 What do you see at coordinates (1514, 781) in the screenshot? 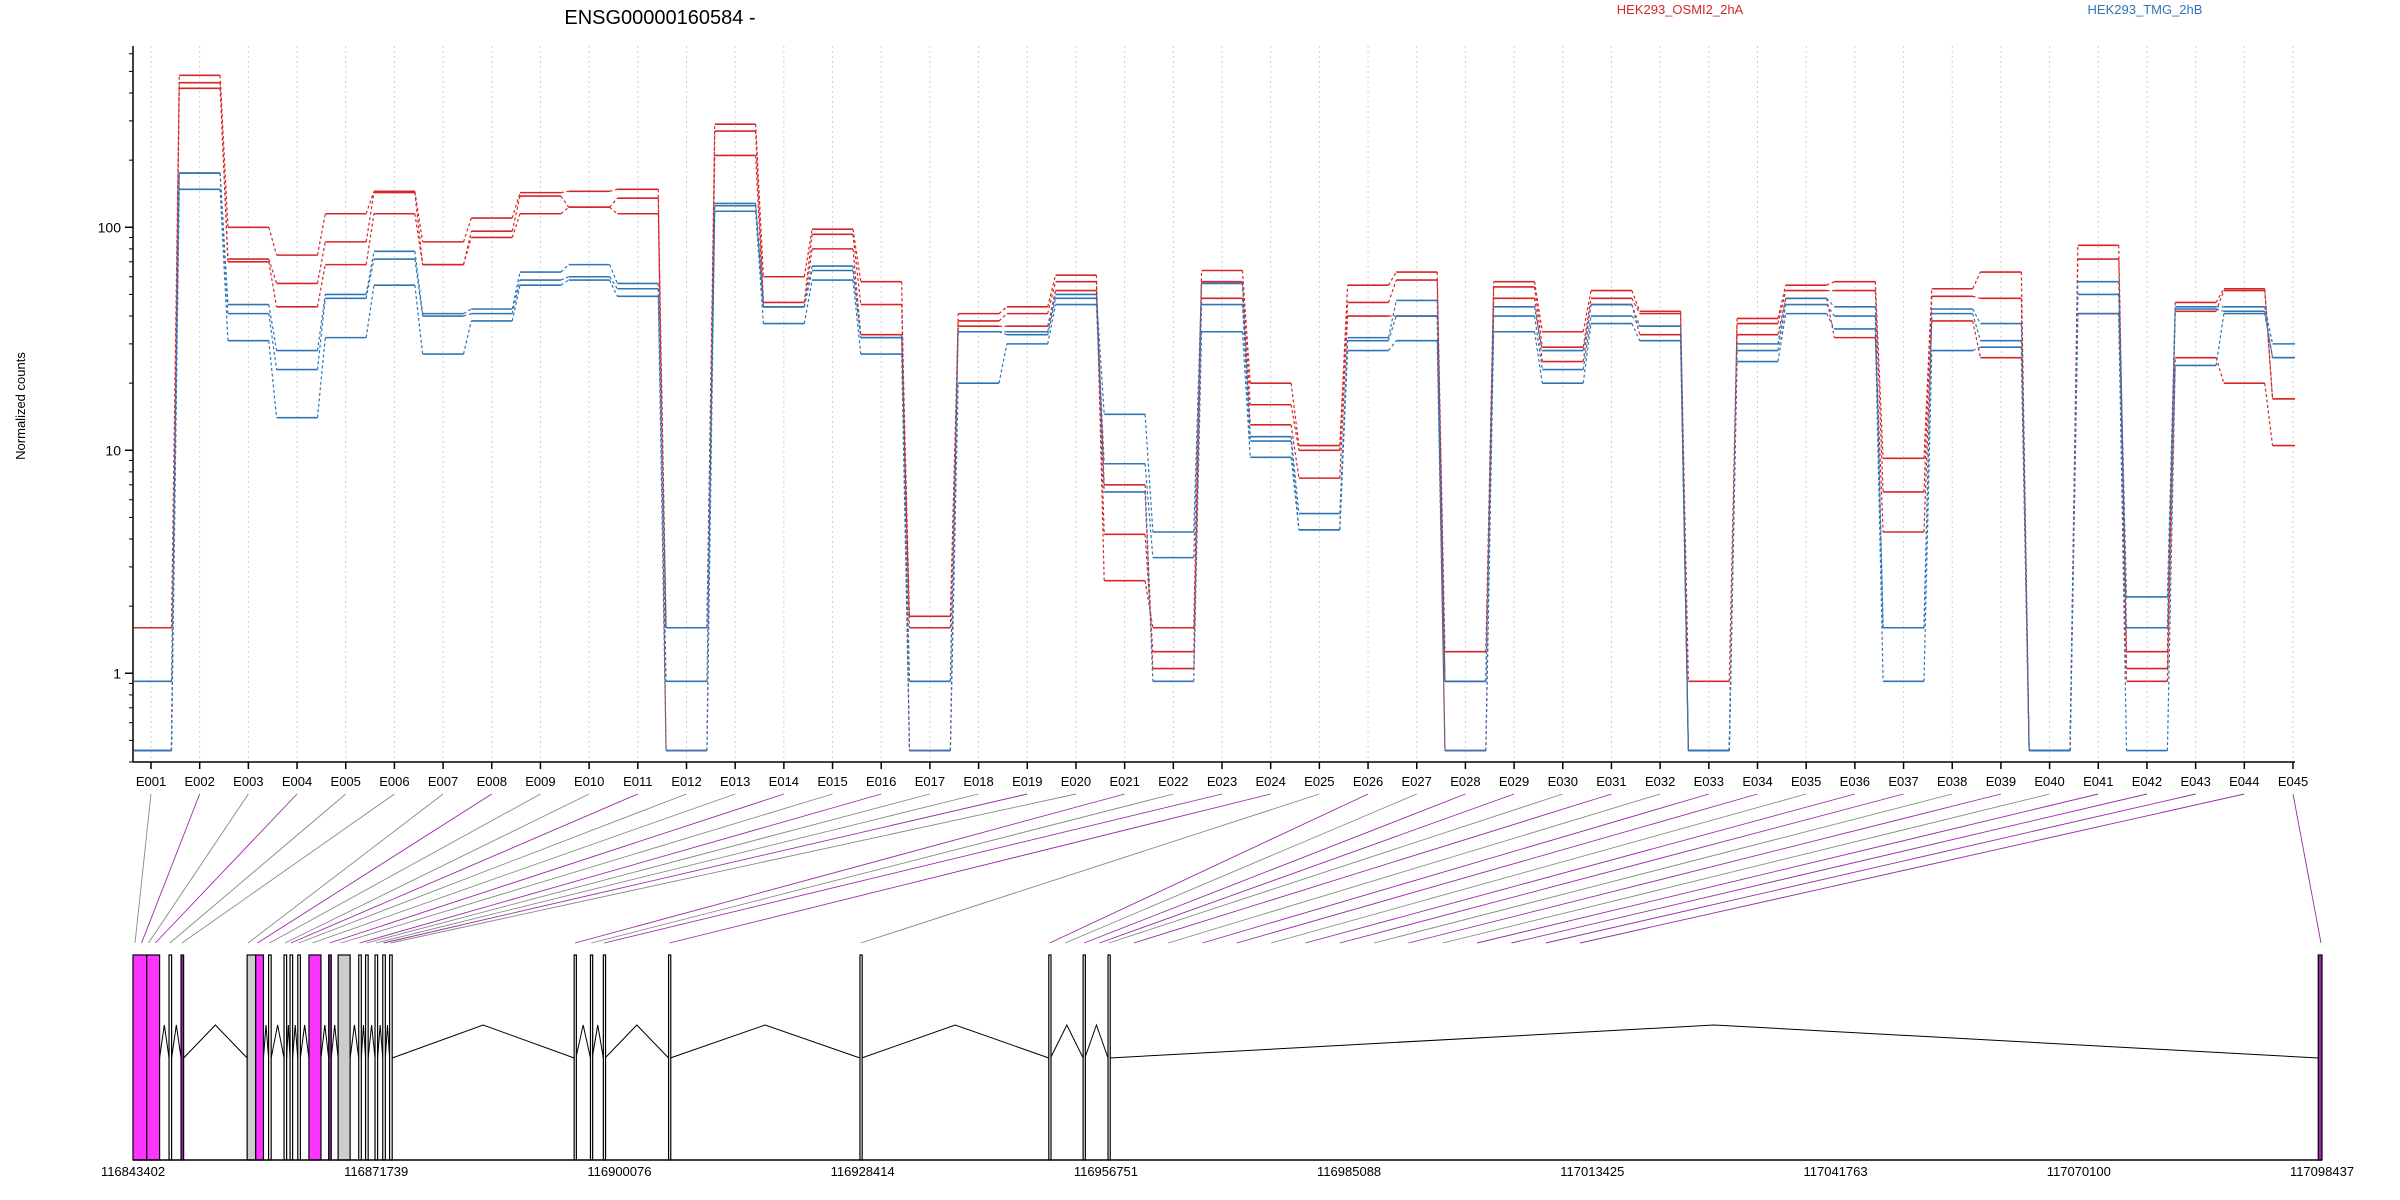
I see `exon-tick-label: E029` at bounding box center [1514, 781].